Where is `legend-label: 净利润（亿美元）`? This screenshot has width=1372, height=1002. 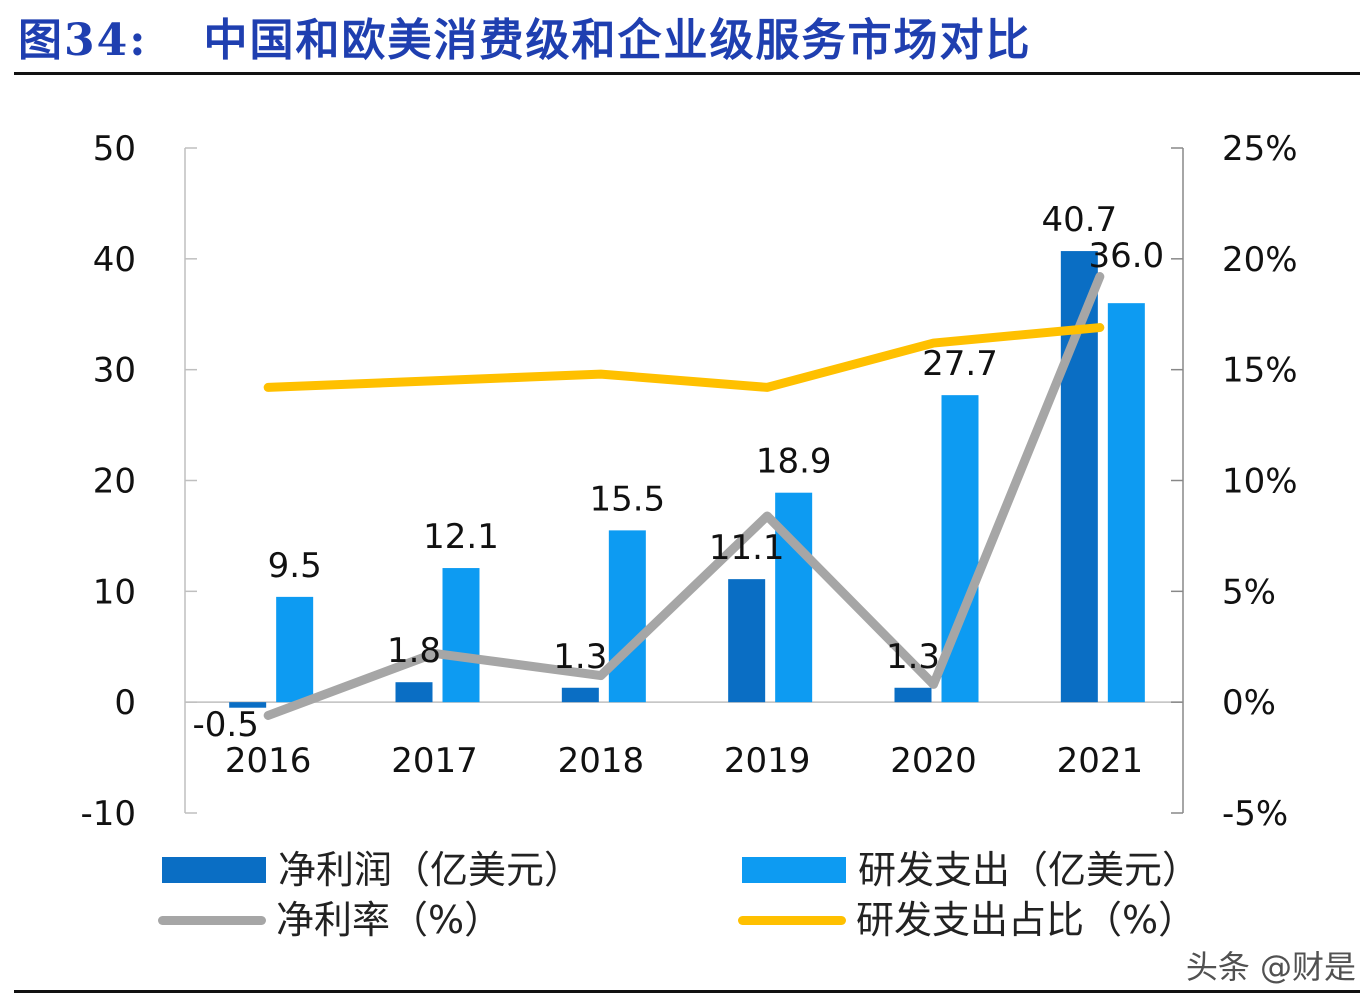
legend-label: 净利润（亿美元） is located at coordinates (430, 870).